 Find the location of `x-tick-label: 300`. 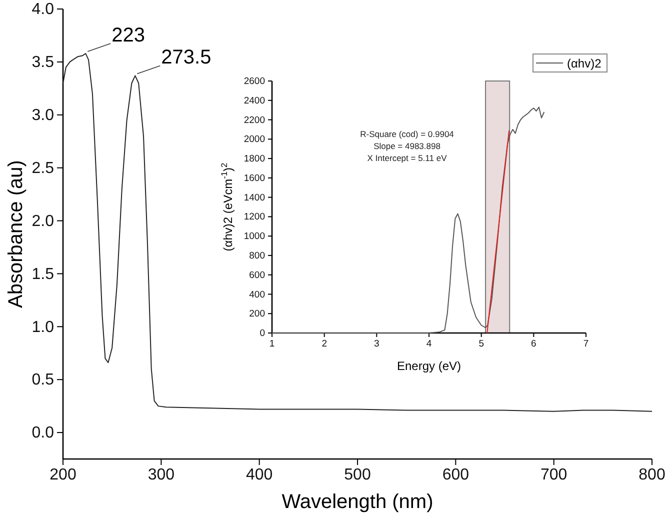

x-tick-label: 300 is located at coordinates (161, 475).